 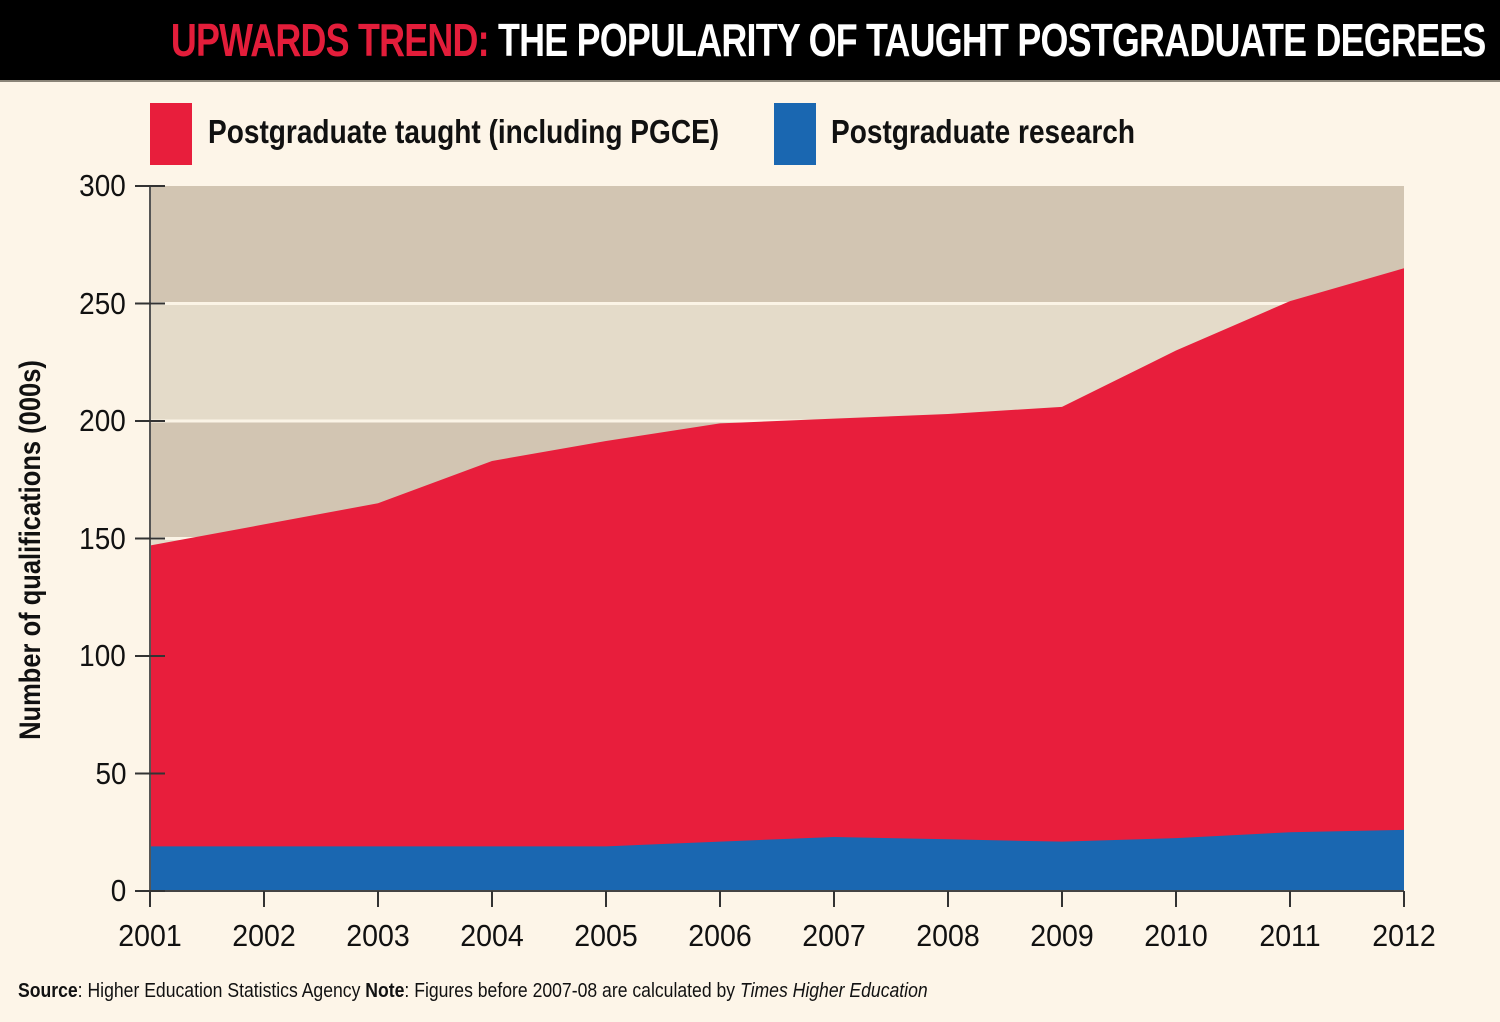 What do you see at coordinates (102, 538) in the screenshot?
I see `y-tick-label: 150` at bounding box center [102, 538].